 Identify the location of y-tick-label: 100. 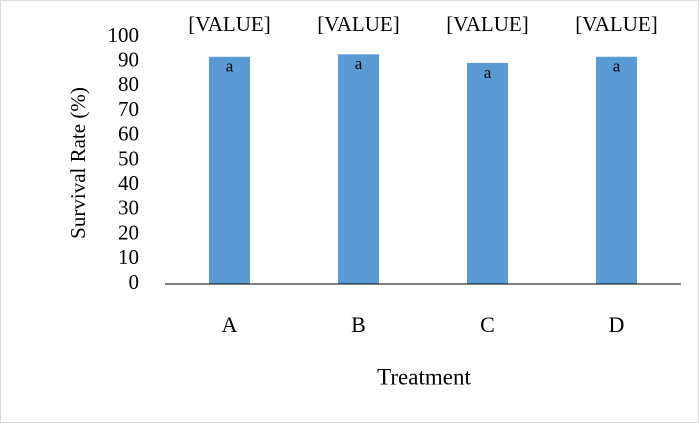
(124, 35).